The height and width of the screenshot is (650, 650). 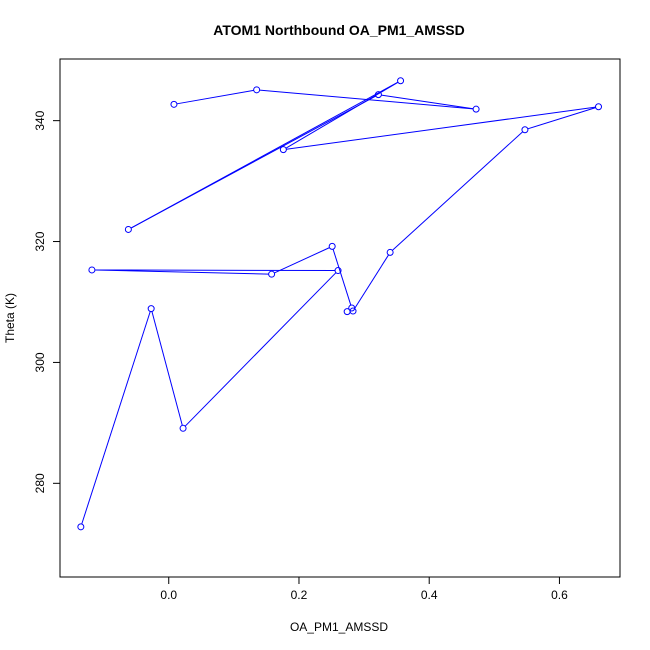 I want to click on x-tick-label: 0.4, so click(x=429, y=595).